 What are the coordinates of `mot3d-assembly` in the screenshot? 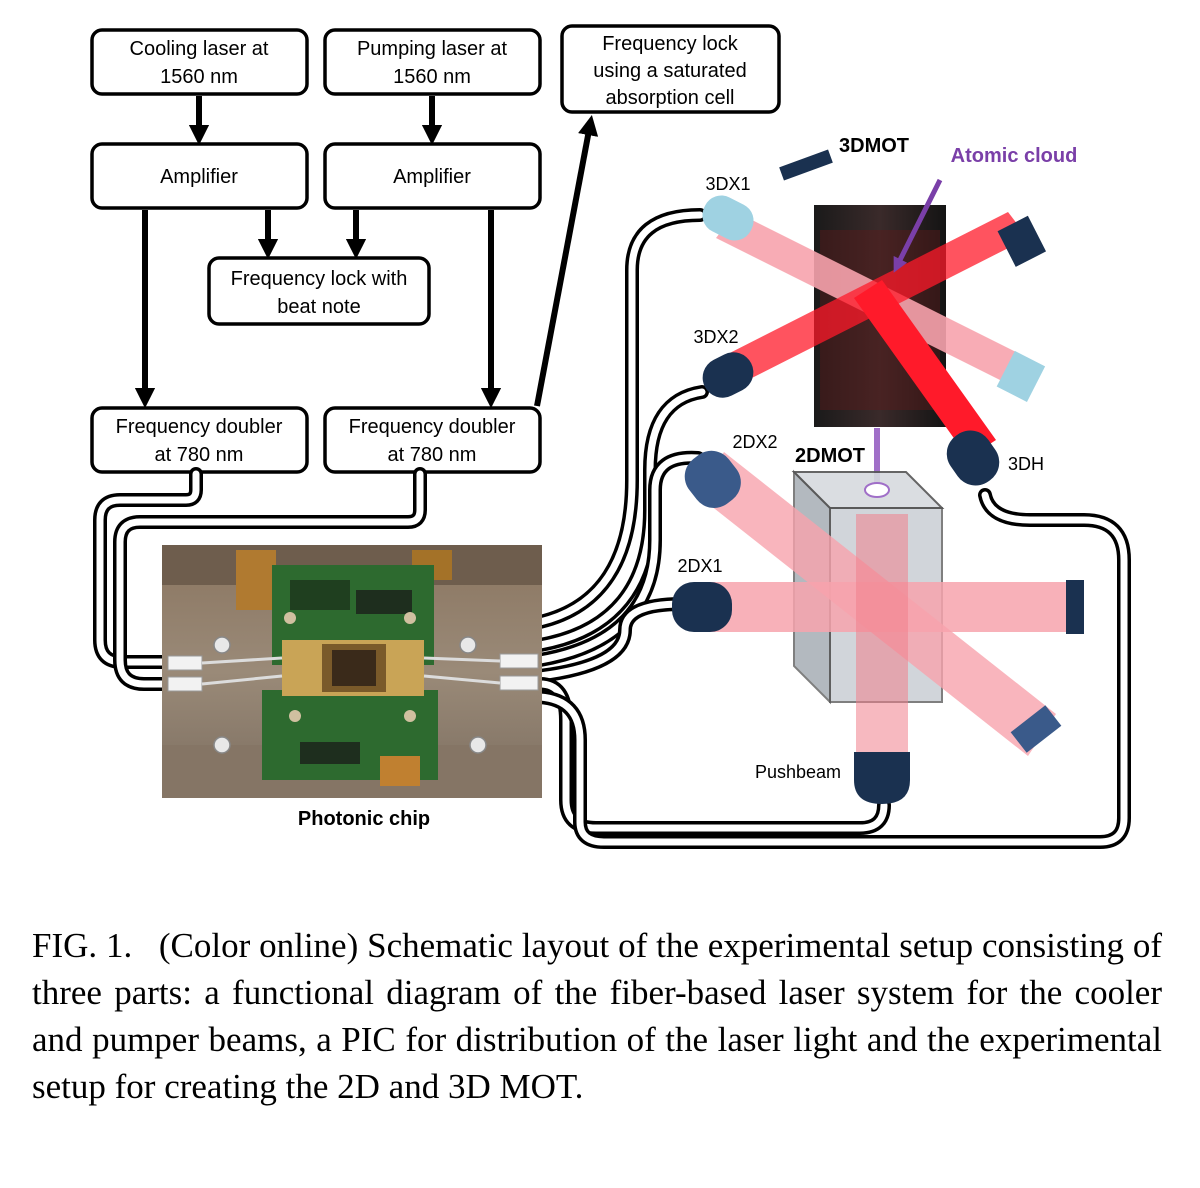 It's located at (874, 317).